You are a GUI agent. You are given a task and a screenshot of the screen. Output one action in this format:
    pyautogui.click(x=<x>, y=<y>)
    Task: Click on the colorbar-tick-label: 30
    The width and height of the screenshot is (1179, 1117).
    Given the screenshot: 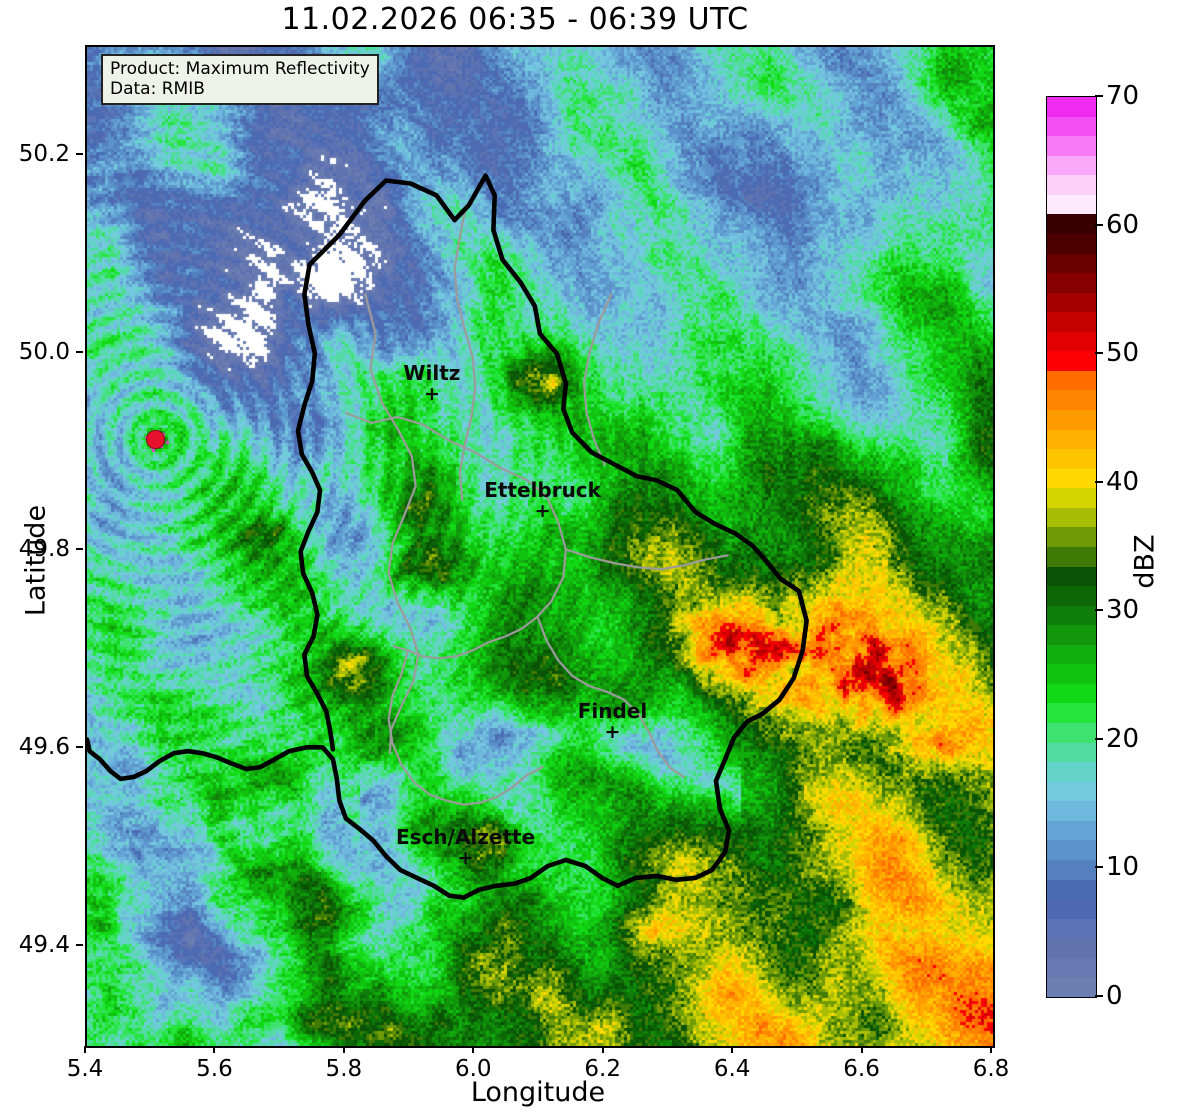 What is the action you would take?
    pyautogui.click(x=1123, y=610)
    